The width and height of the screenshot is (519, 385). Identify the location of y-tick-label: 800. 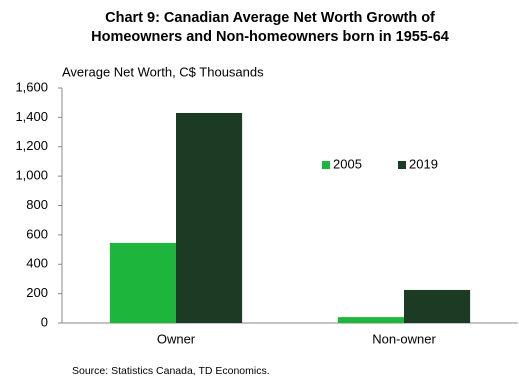
(37, 204).